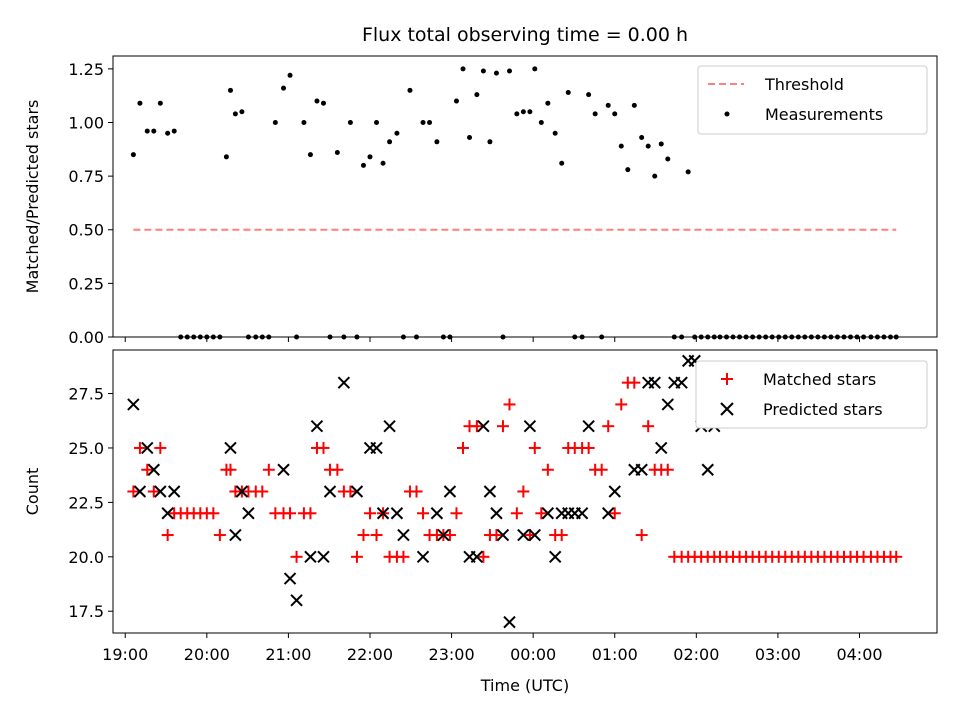  Describe the element at coordinates (86, 283) in the screenshot. I see `ratio-y-tick-label: 0.25` at that location.